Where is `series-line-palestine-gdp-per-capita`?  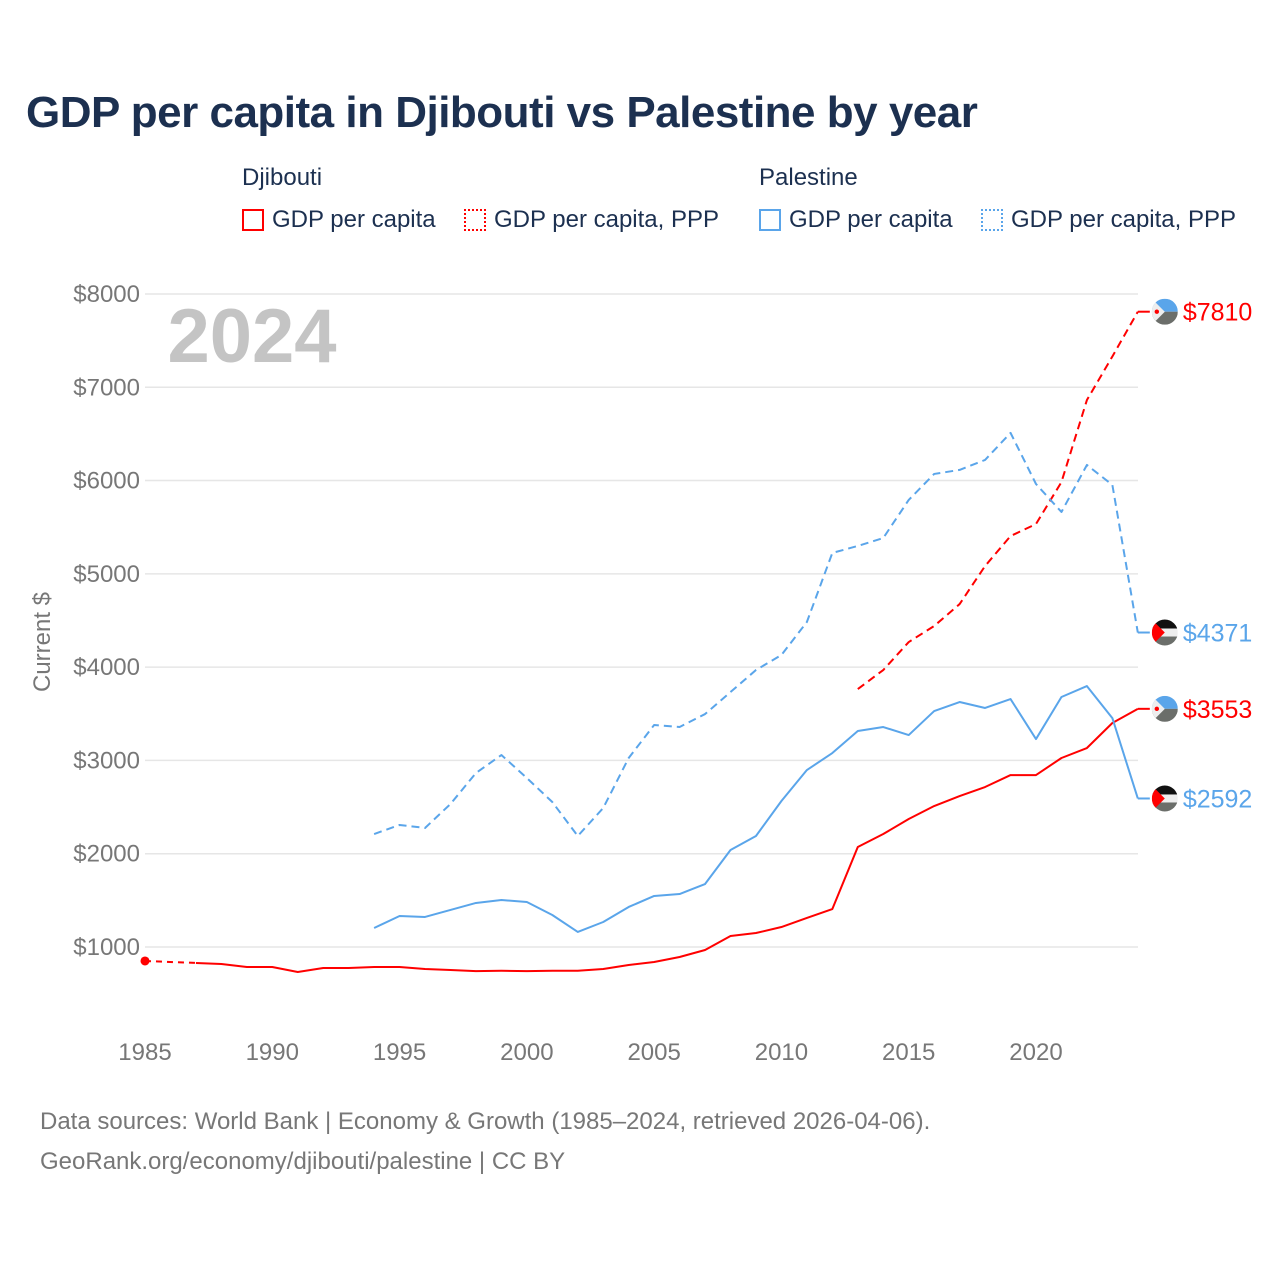 series-line-palestine-gdp-per-capita is located at coordinates (756, 809).